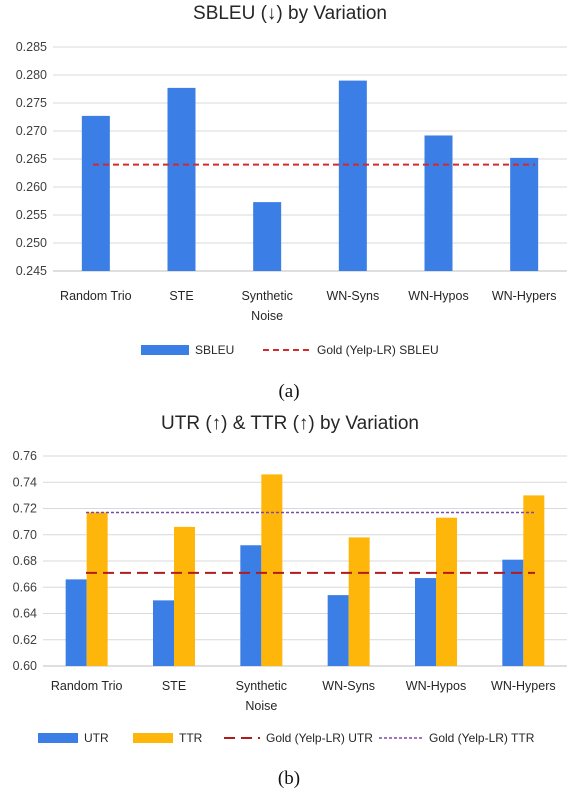 The image size is (578, 792). What do you see at coordinates (31, 215) in the screenshot?
I see `y-tick-label: 0.255` at bounding box center [31, 215].